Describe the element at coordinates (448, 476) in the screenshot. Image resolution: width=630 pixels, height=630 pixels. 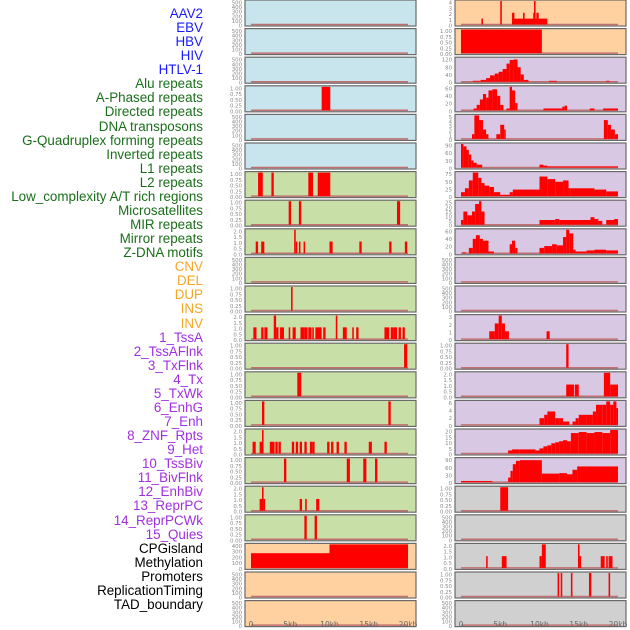
I see `y-tick-label: 30` at that location.